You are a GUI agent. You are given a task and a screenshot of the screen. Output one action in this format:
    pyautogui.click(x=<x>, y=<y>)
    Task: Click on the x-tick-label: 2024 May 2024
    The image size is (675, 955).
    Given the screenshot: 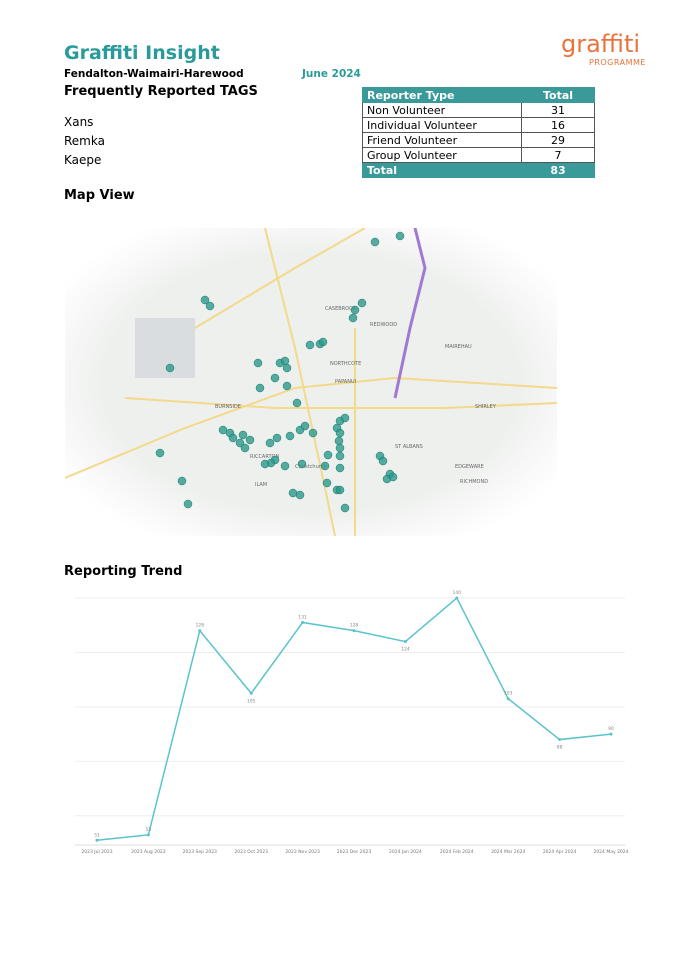 What is the action you would take?
    pyautogui.click(x=610, y=852)
    